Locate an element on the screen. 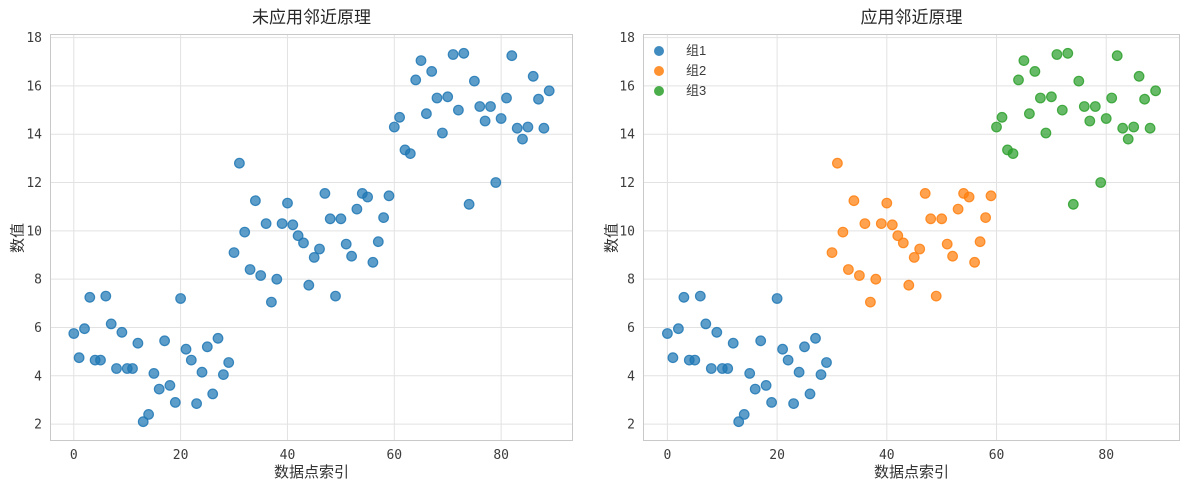 This screenshot has height=490, width=1189. x-axis-label-left: 数据点索引 is located at coordinates (311, 472).